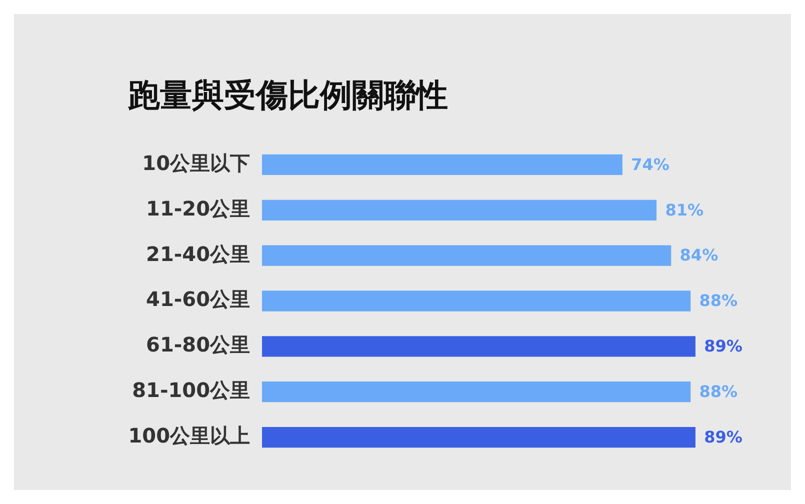  I want to click on y-tick-label: 21-40公里, so click(198, 254).